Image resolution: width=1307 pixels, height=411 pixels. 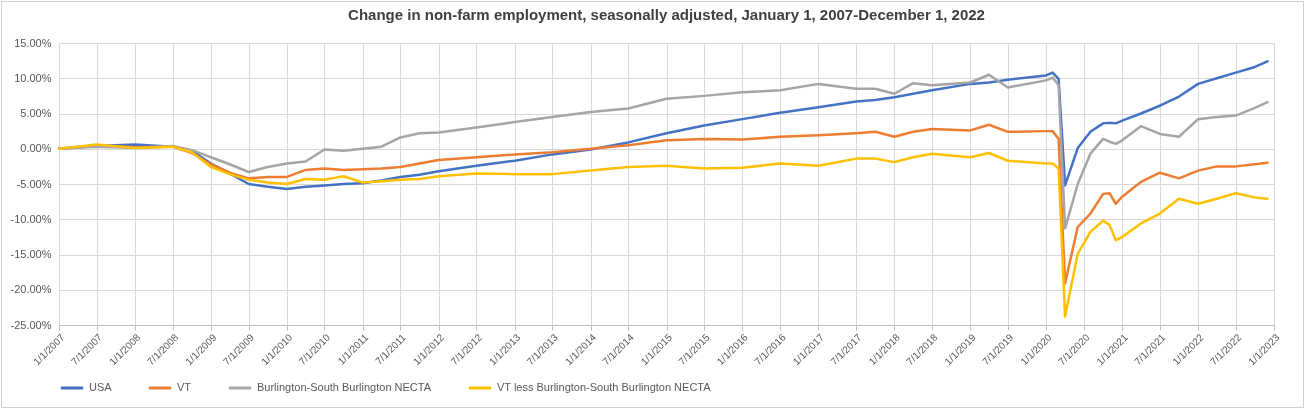 What do you see at coordinates (33, 77) in the screenshot?
I see `y-tick-label: 10.00%` at bounding box center [33, 77].